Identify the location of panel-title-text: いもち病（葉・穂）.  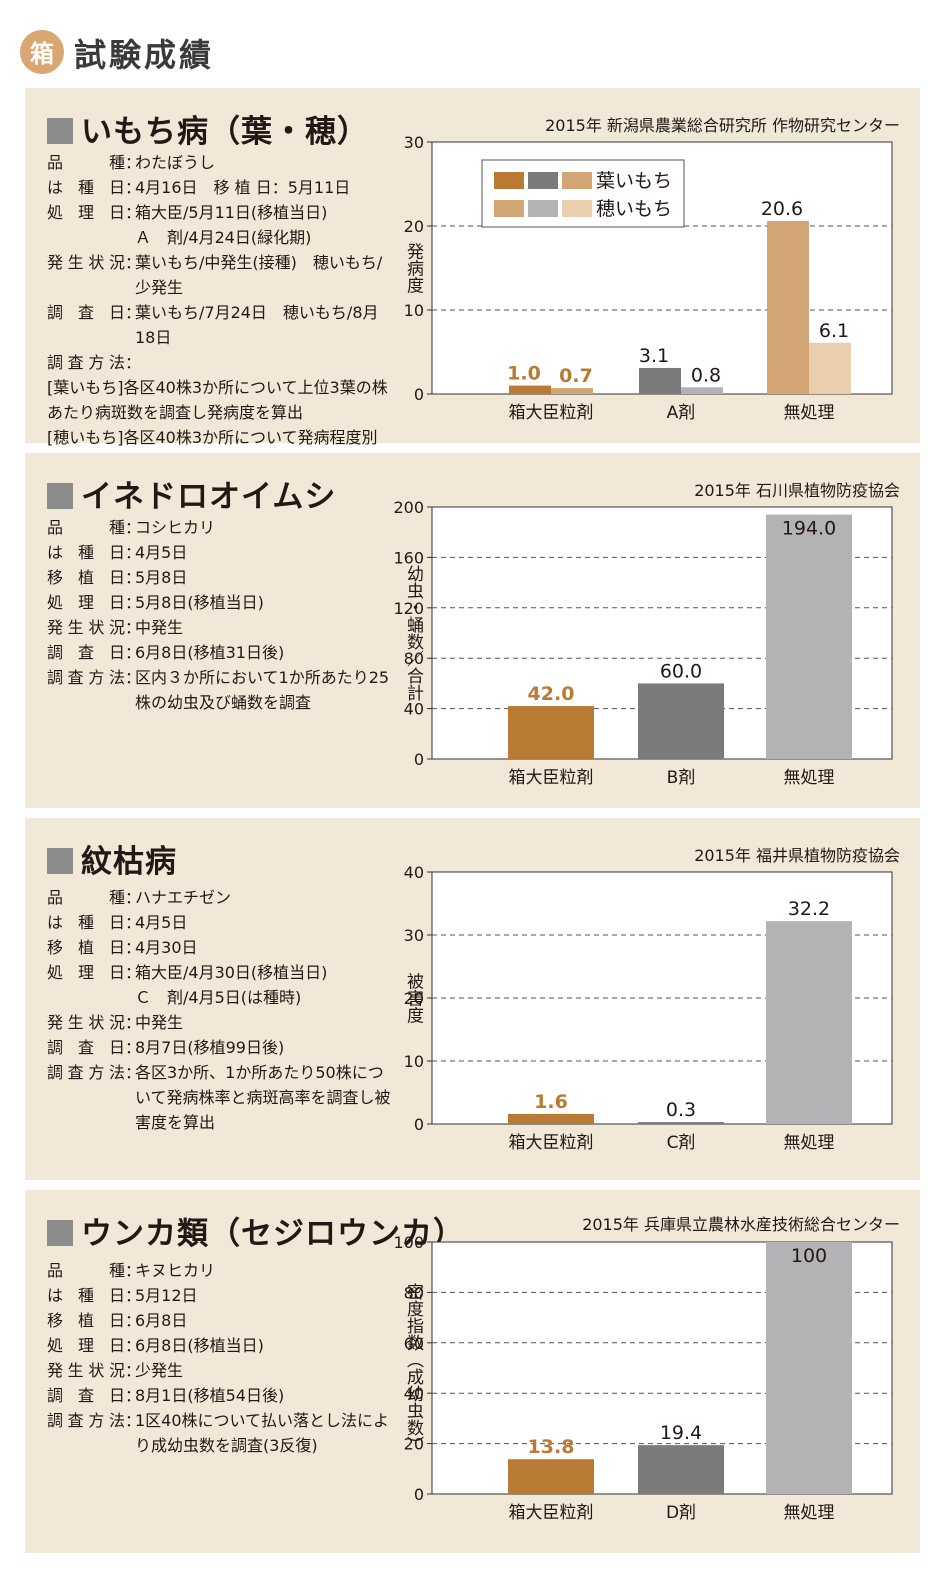
(225, 132).